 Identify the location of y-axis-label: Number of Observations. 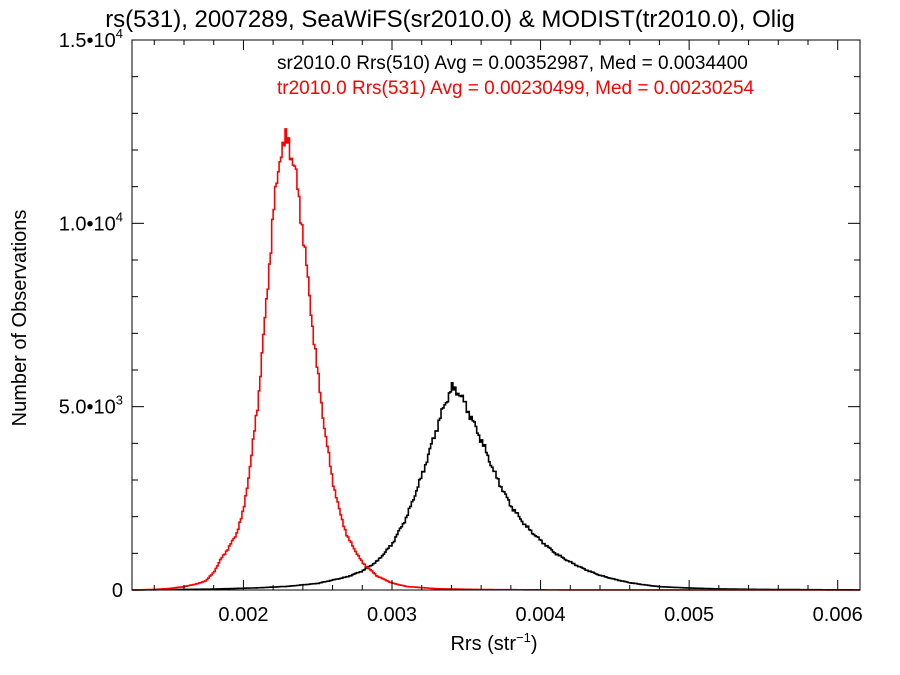
(20, 318).